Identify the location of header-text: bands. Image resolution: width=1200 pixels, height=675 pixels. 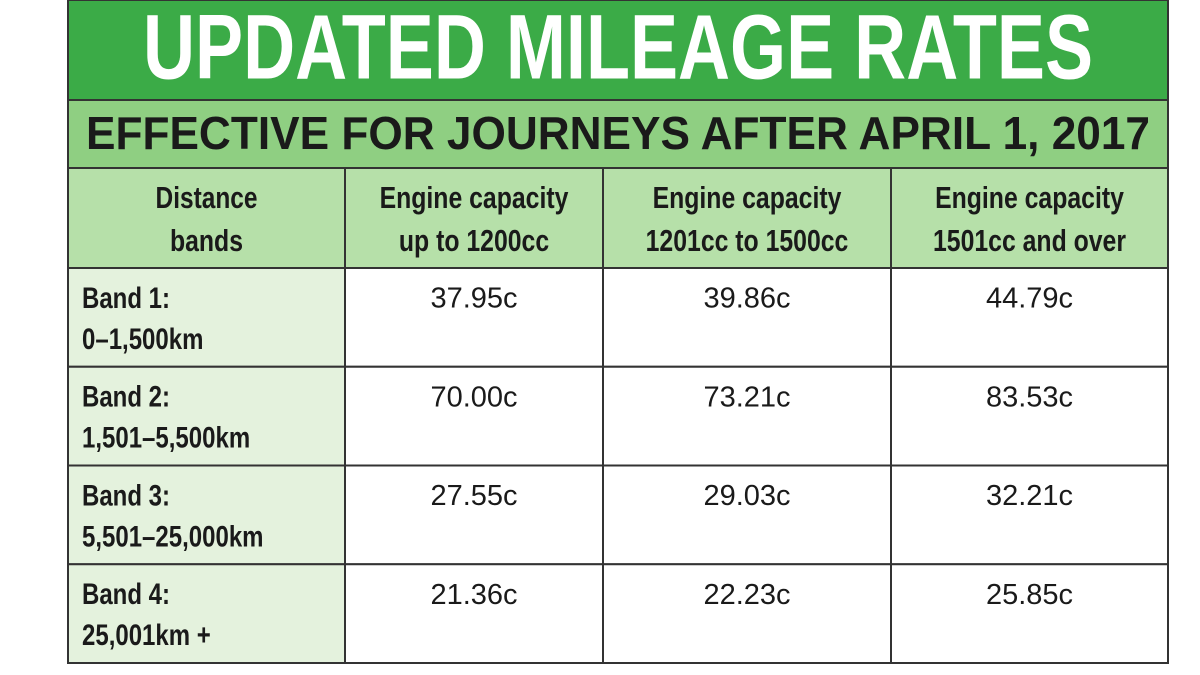
(206, 240).